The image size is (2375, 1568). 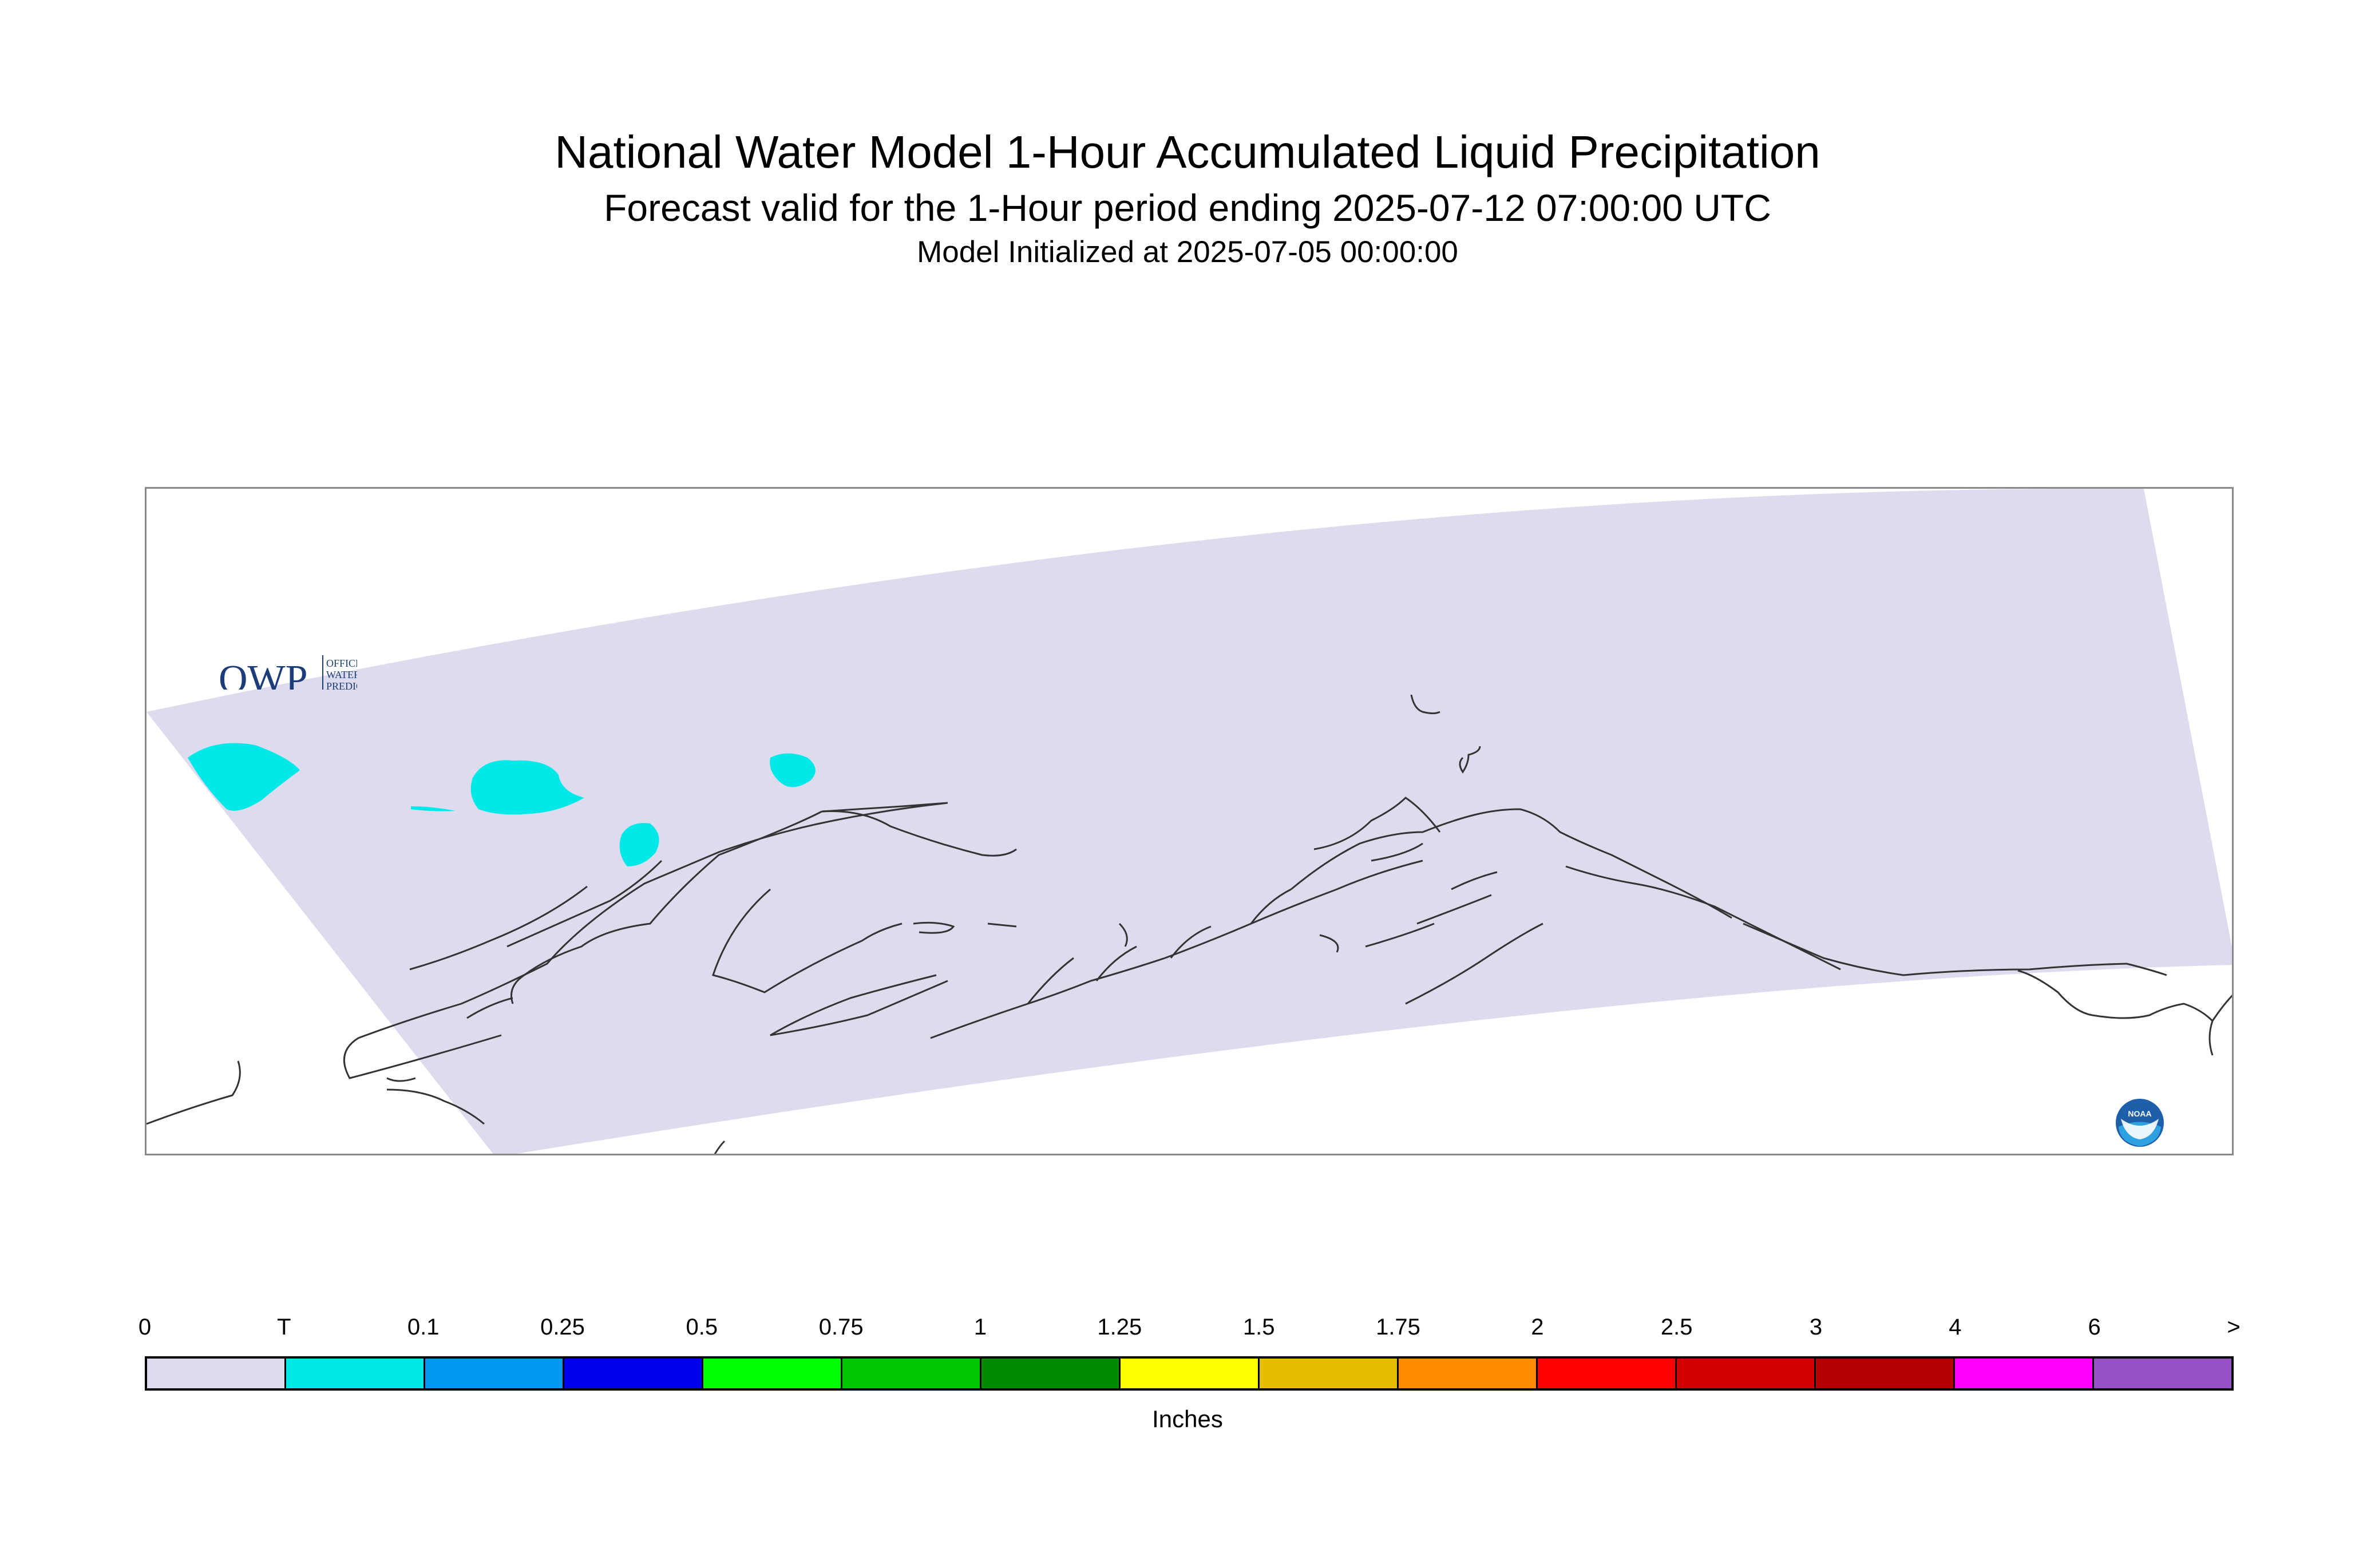 What do you see at coordinates (2140, 1123) in the screenshot?
I see `noaa-emblem: NOAA` at bounding box center [2140, 1123].